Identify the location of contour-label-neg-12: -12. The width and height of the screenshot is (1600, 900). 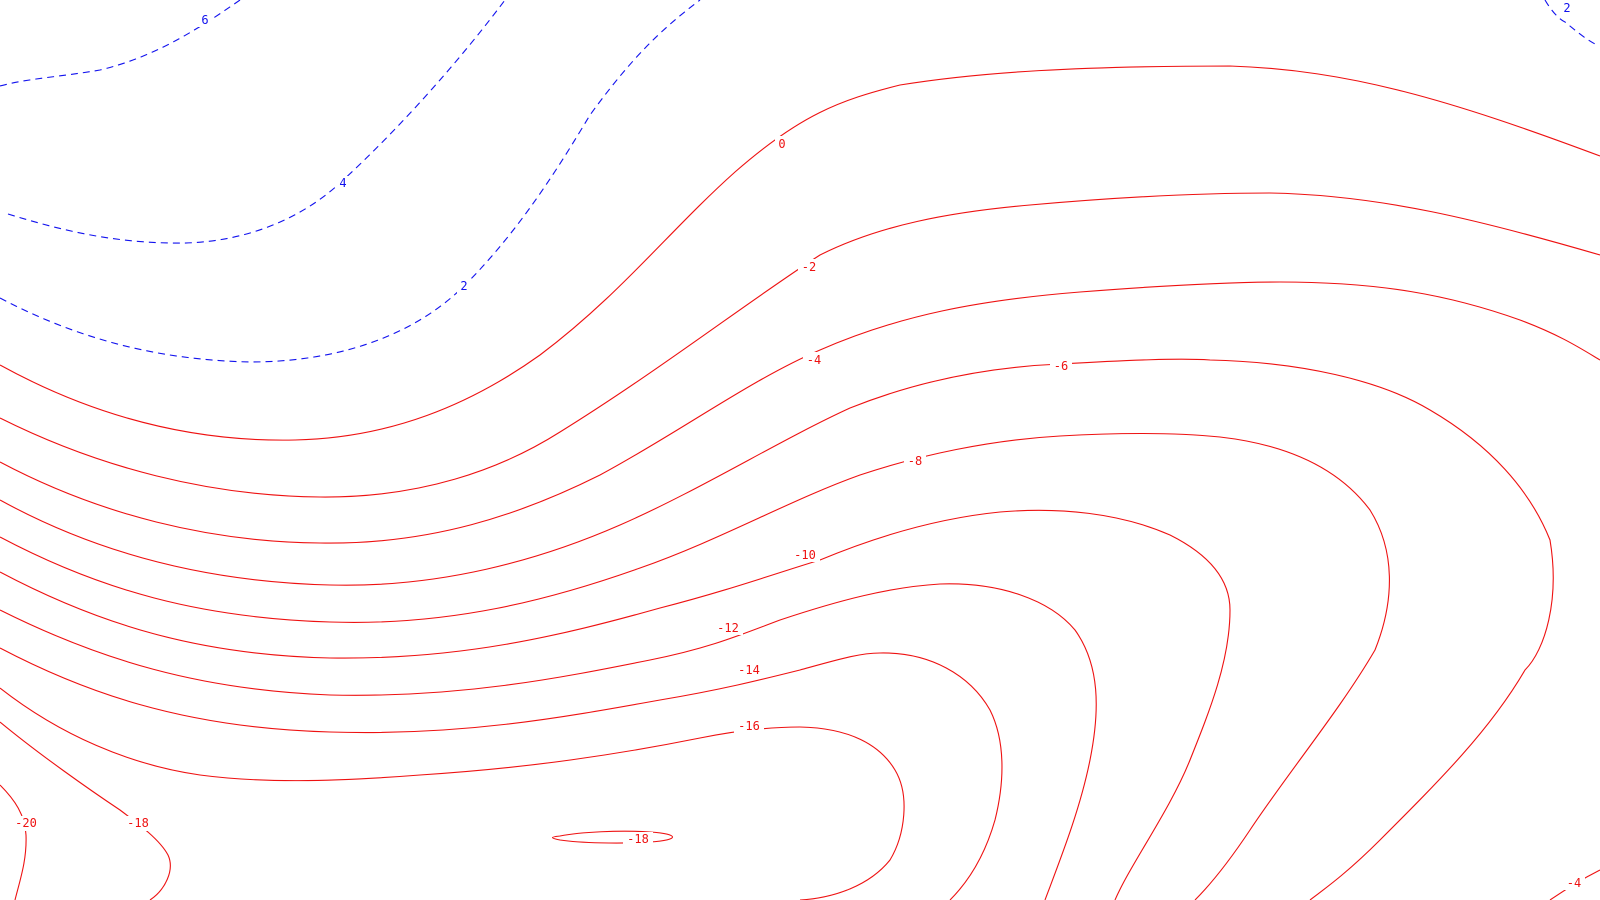
(728, 627).